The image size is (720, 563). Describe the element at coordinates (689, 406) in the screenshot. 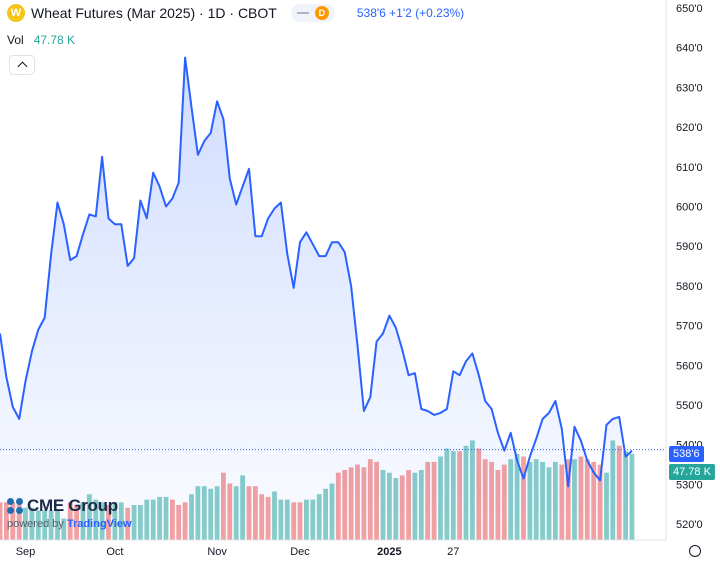

I see `price-tick-label: 550'0` at that location.